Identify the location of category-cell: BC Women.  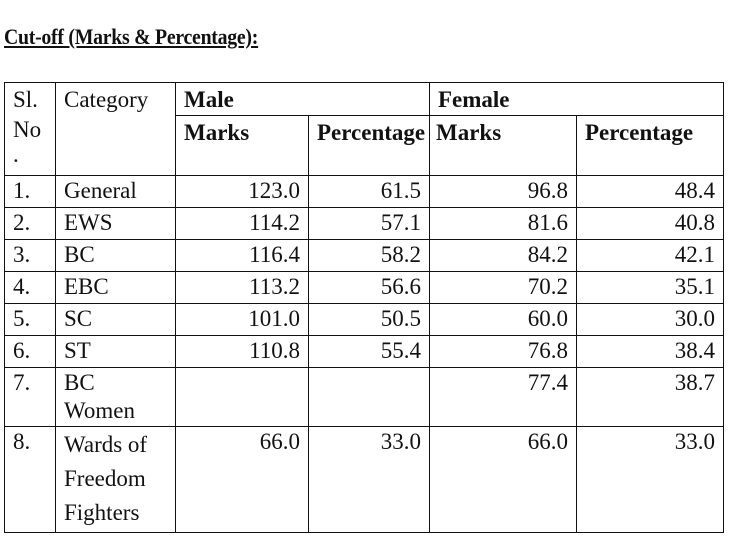
(115, 397).